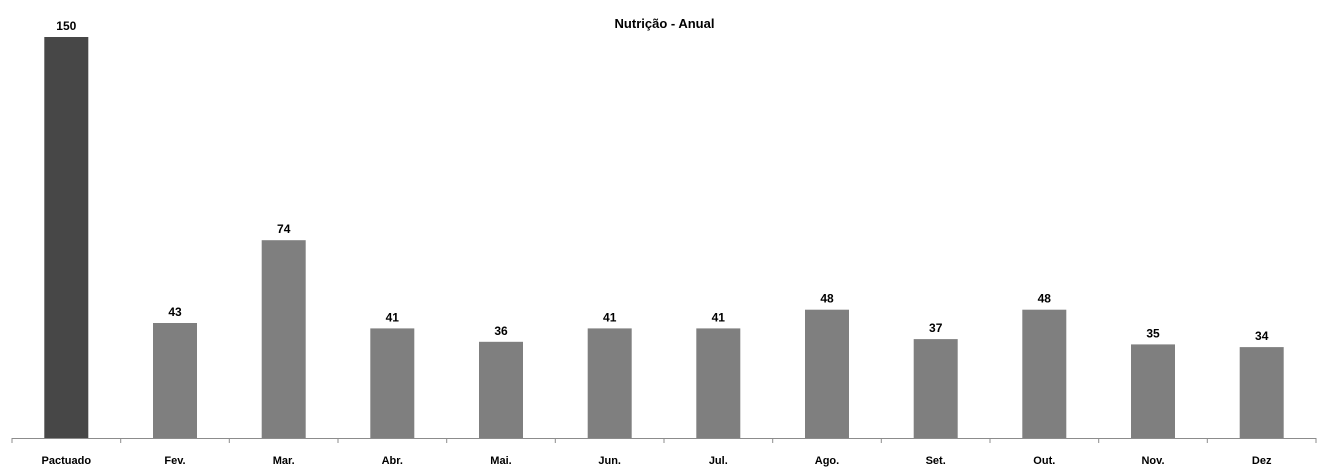  Describe the element at coordinates (718, 461) in the screenshot. I see `x-tick-label: Jul.` at that location.